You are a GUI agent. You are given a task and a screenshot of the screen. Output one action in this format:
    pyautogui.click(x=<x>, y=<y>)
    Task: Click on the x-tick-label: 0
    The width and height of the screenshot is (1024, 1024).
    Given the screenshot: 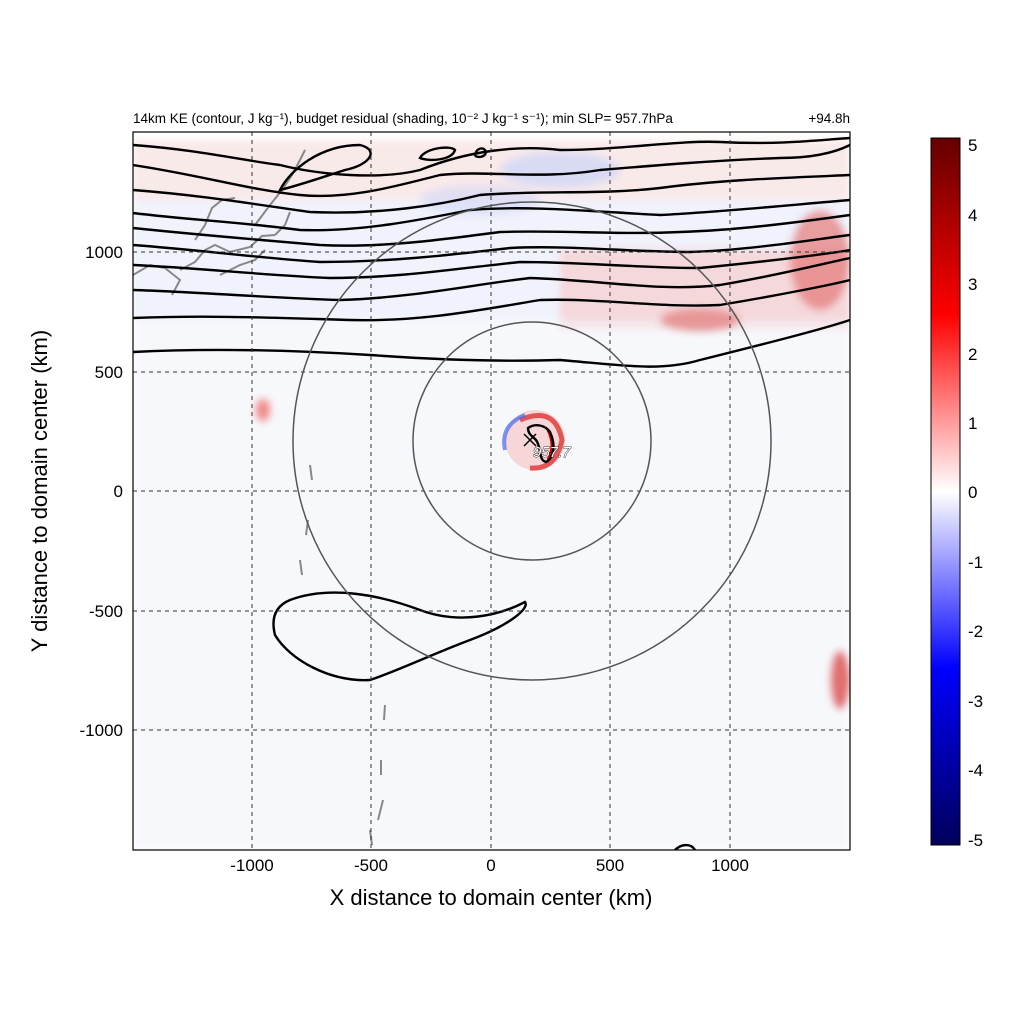 What is the action you would take?
    pyautogui.click(x=490, y=865)
    